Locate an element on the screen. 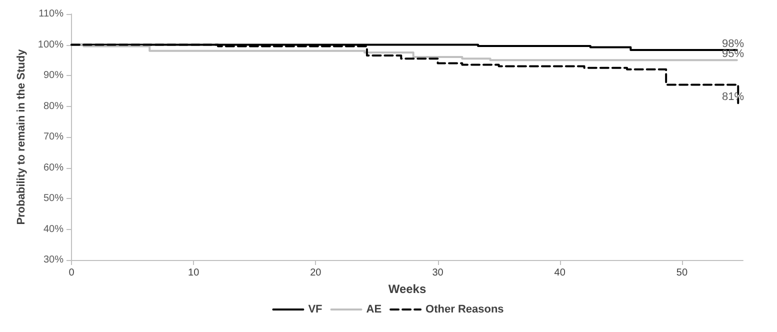  y-axis-title: Probability to remain in the Study is located at coordinates (22, 136).